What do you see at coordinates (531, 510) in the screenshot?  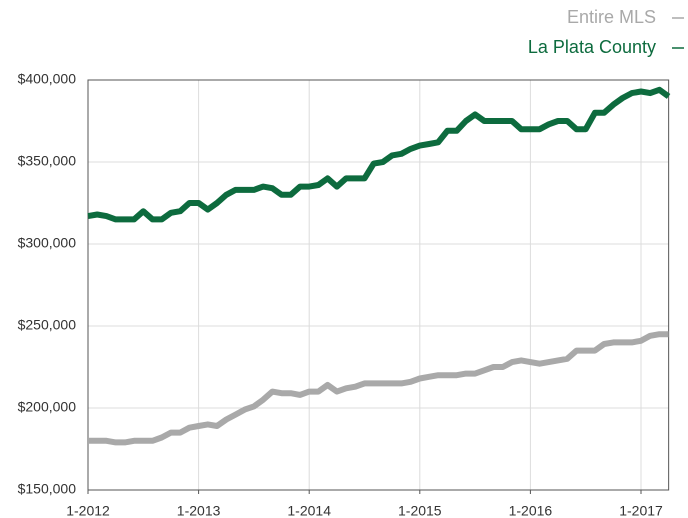 I see `x-tick-label: 1-2016` at bounding box center [531, 510].